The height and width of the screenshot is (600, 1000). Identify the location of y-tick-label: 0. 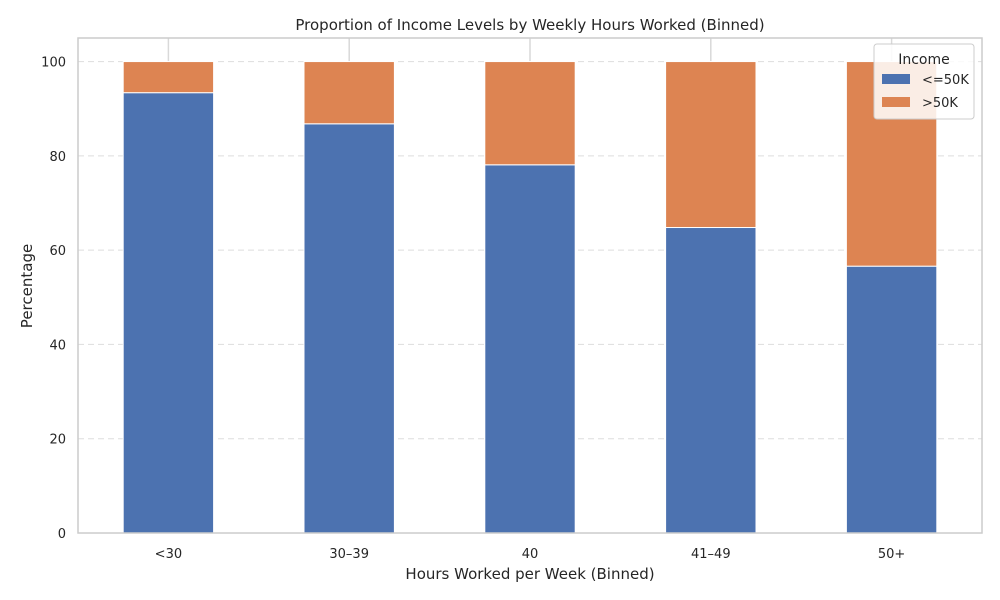
(62, 534).